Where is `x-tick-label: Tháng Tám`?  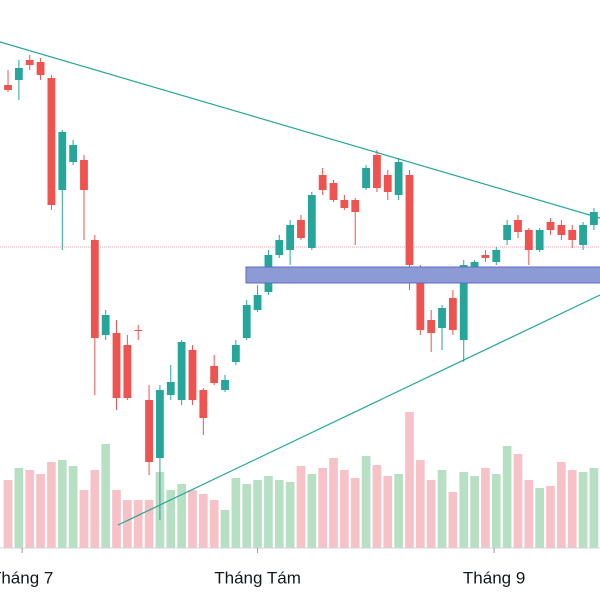 x-tick-label: Tháng Tám is located at coordinates (257, 577).